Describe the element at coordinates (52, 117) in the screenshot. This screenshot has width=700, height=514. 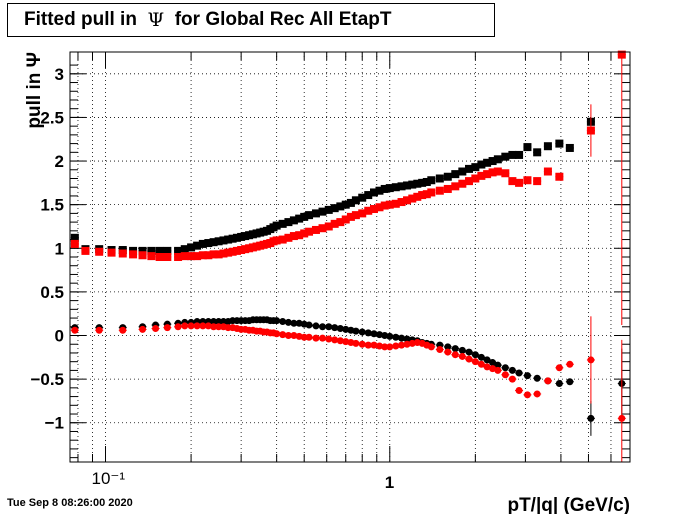
I see `y-tick-label: 2.5` at that location.